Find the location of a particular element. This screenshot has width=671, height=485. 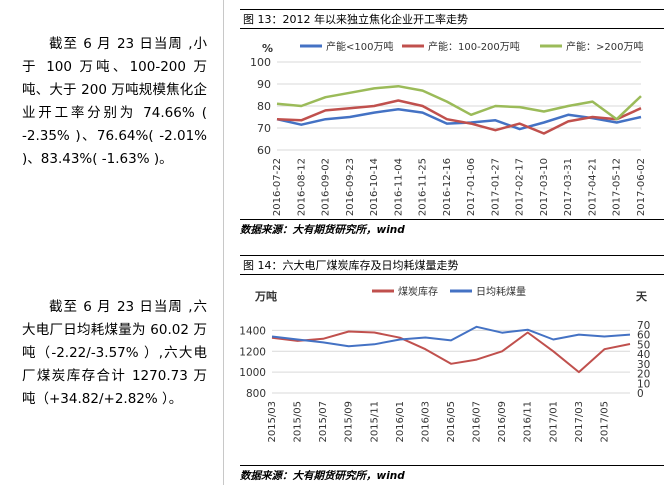

chart13-xtick-label: 2017-04-21 is located at coordinates (592, 187).